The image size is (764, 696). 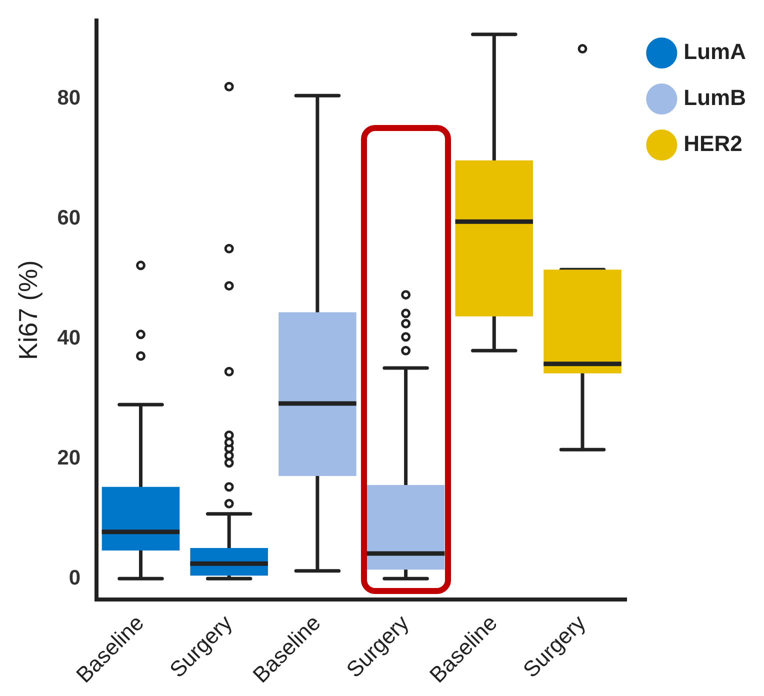 What do you see at coordinates (69, 98) in the screenshot?
I see `y-tick-label: 80` at bounding box center [69, 98].